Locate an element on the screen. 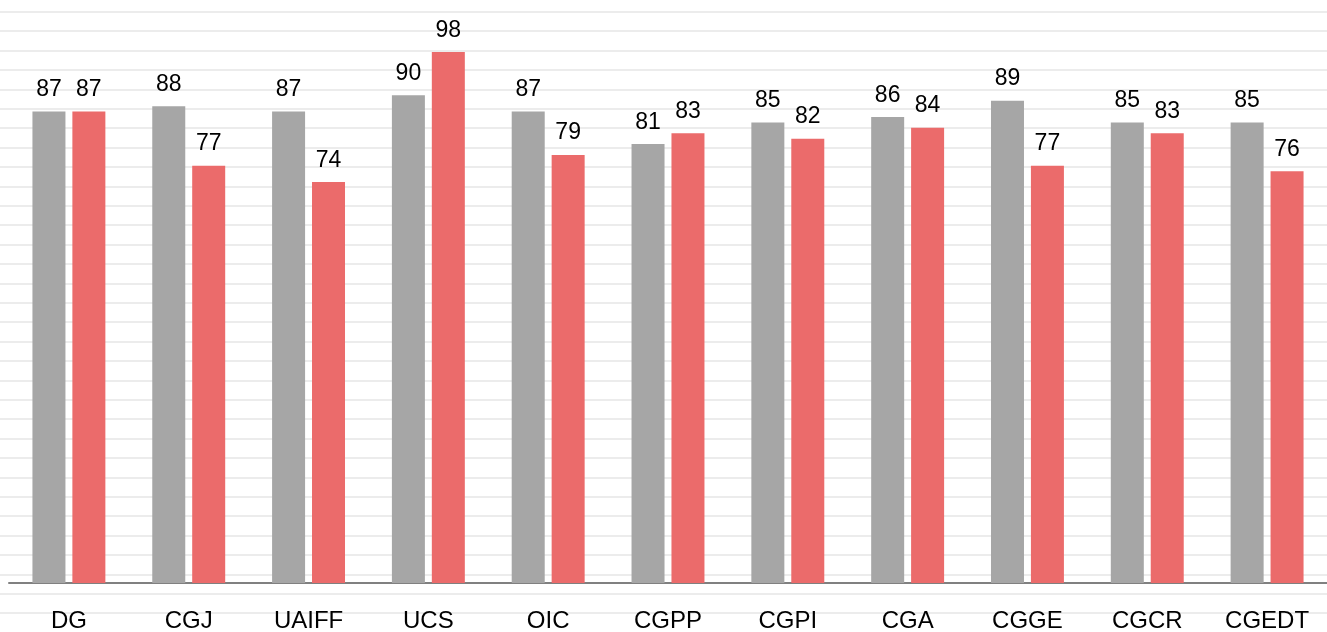 The image size is (1327, 632). data-label: 86 is located at coordinates (887, 93).